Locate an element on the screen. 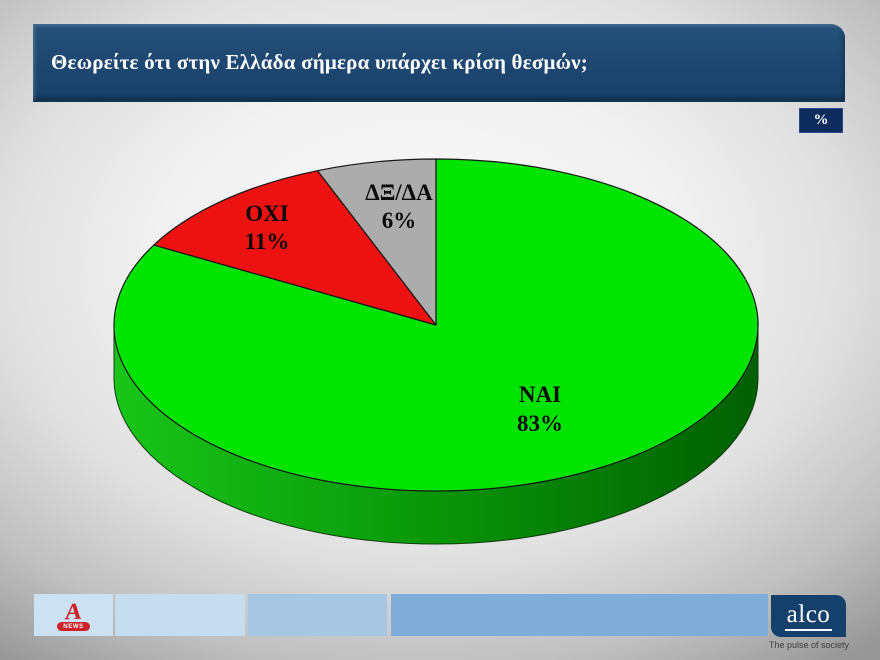 The height and width of the screenshot is (660, 880). alco-logo: alco is located at coordinates (808, 616).